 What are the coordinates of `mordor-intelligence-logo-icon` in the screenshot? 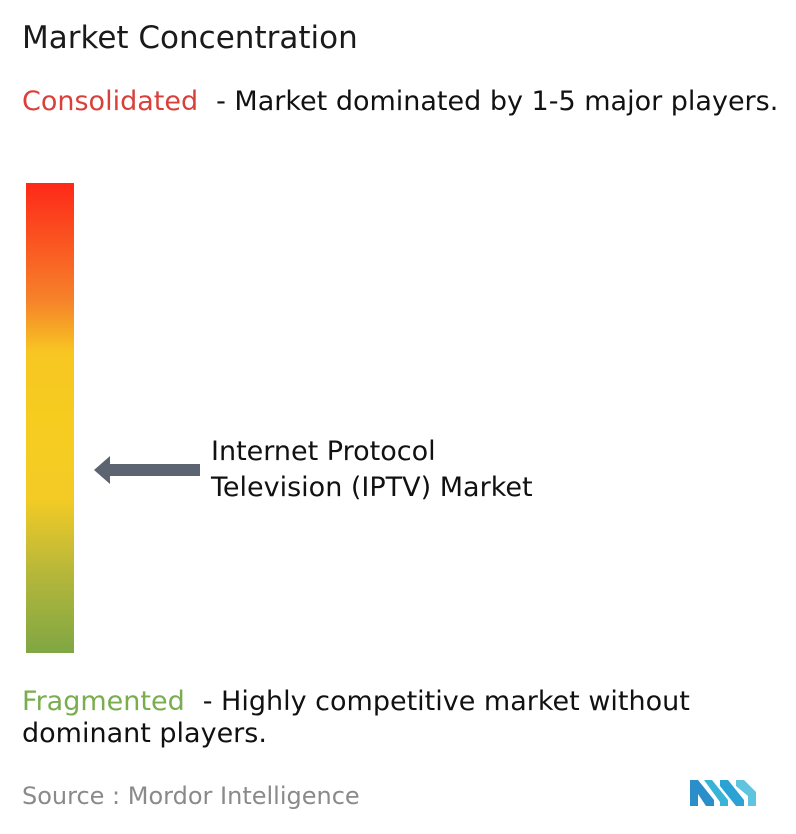 It's located at (723, 793).